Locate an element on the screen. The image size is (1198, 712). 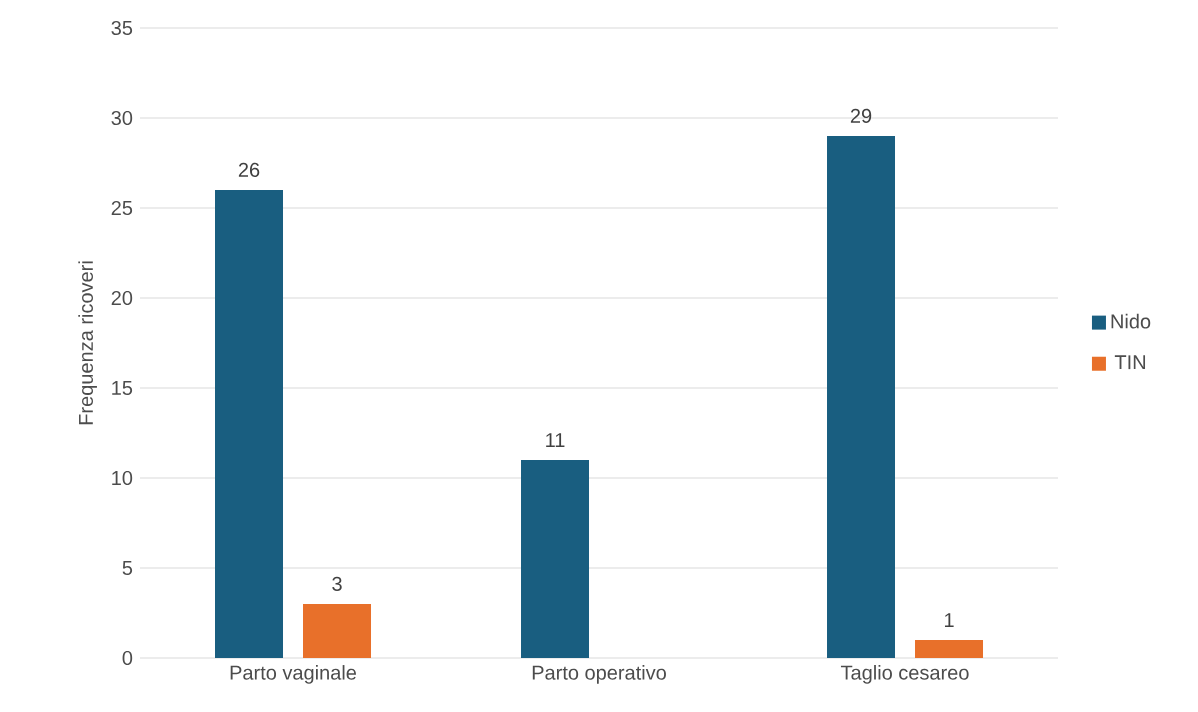
data-label: 29 is located at coordinates (861, 115).